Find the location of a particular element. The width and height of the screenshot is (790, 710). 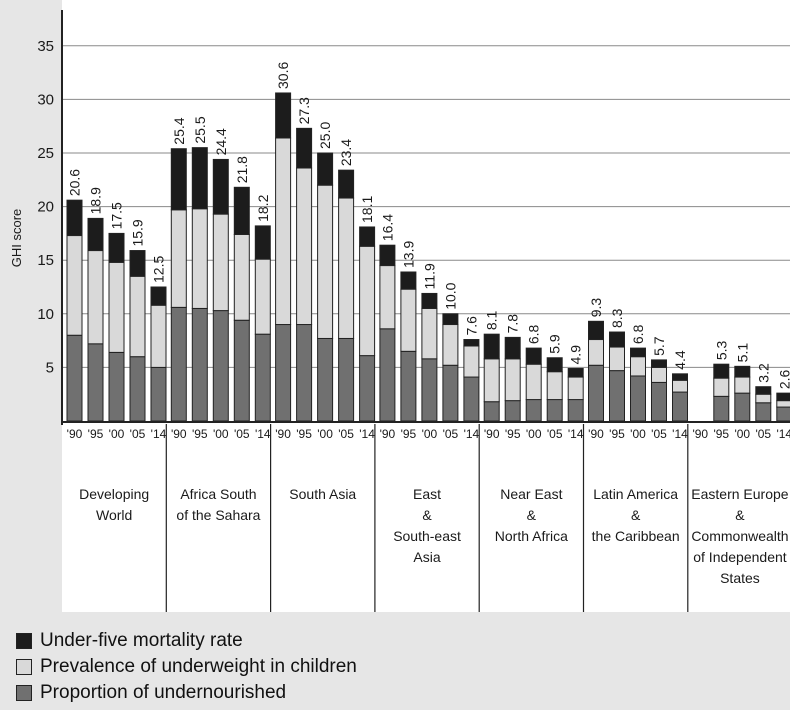

y-tick-30: 30 is located at coordinates (45, 99).